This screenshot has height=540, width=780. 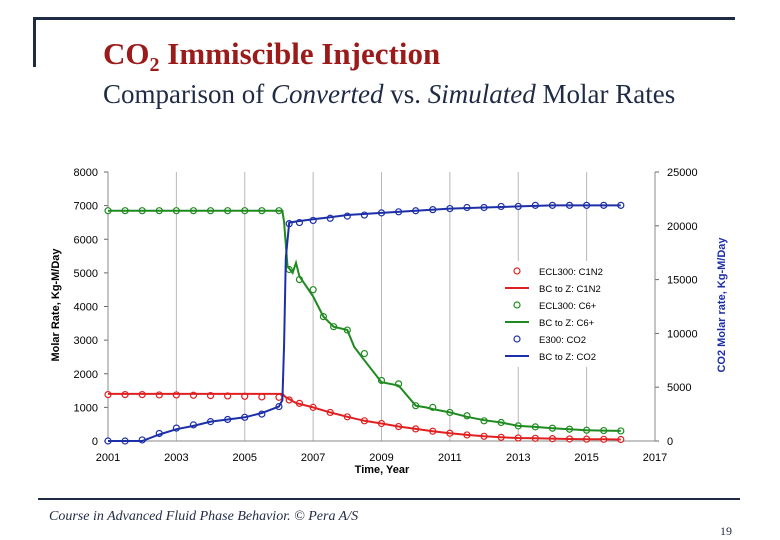 What do you see at coordinates (86, 173) in the screenshot?
I see `y-tick-label: 8000` at bounding box center [86, 173].